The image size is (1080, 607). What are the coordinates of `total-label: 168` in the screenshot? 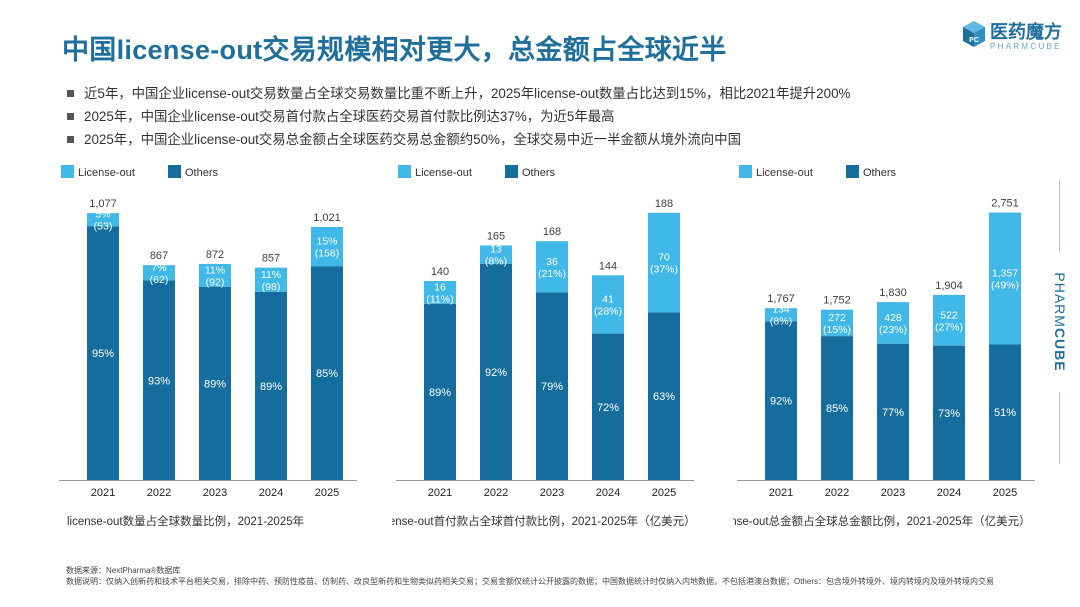 It's located at (552, 232).